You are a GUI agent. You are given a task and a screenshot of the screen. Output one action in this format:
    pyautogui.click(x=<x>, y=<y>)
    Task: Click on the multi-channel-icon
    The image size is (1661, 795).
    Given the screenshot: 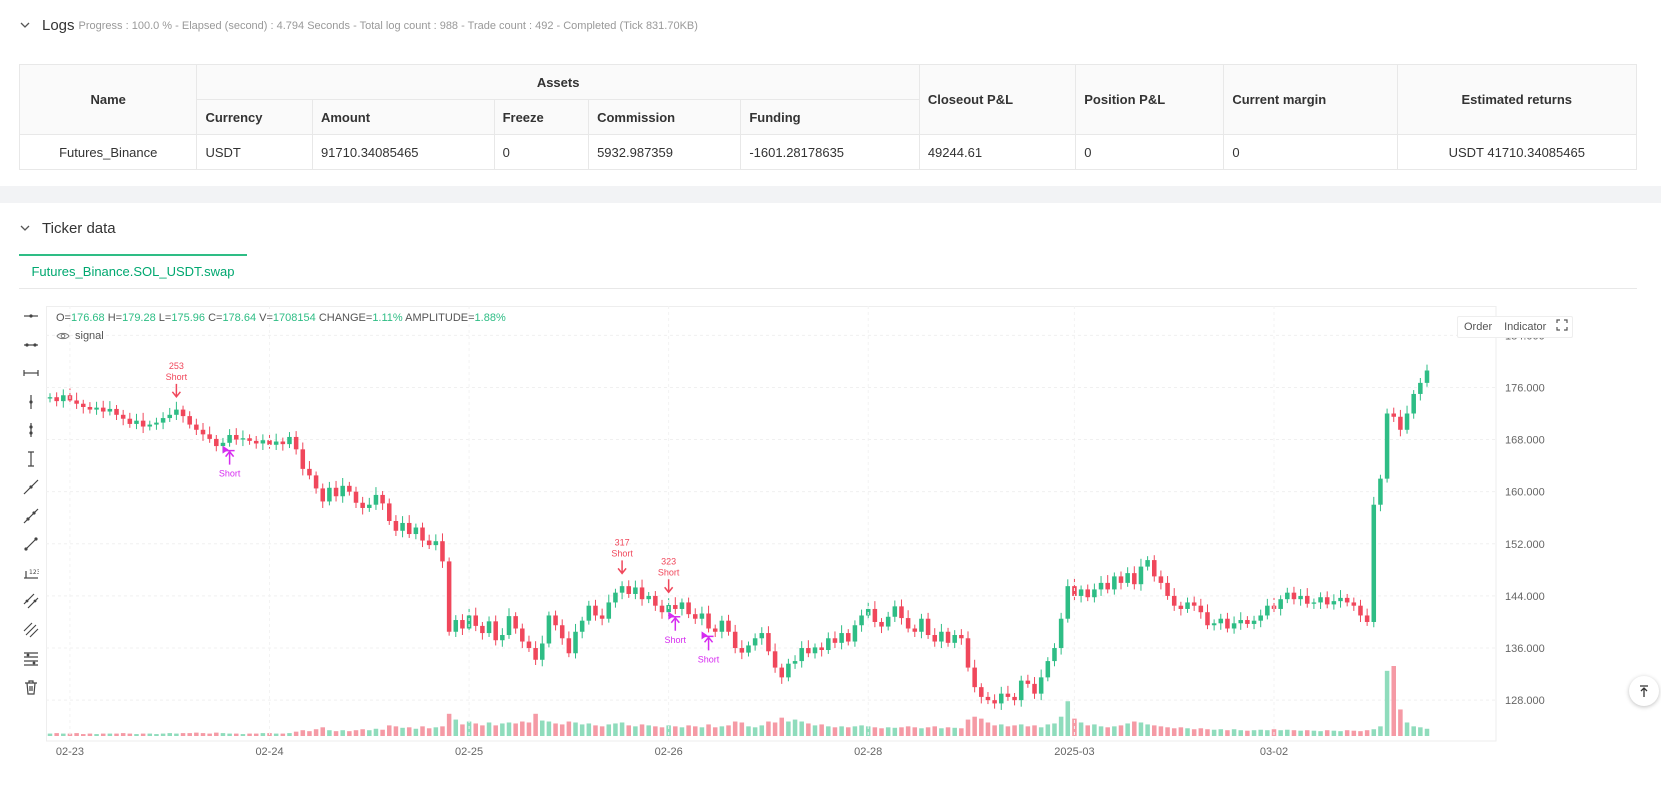 What is the action you would take?
    pyautogui.click(x=31, y=630)
    